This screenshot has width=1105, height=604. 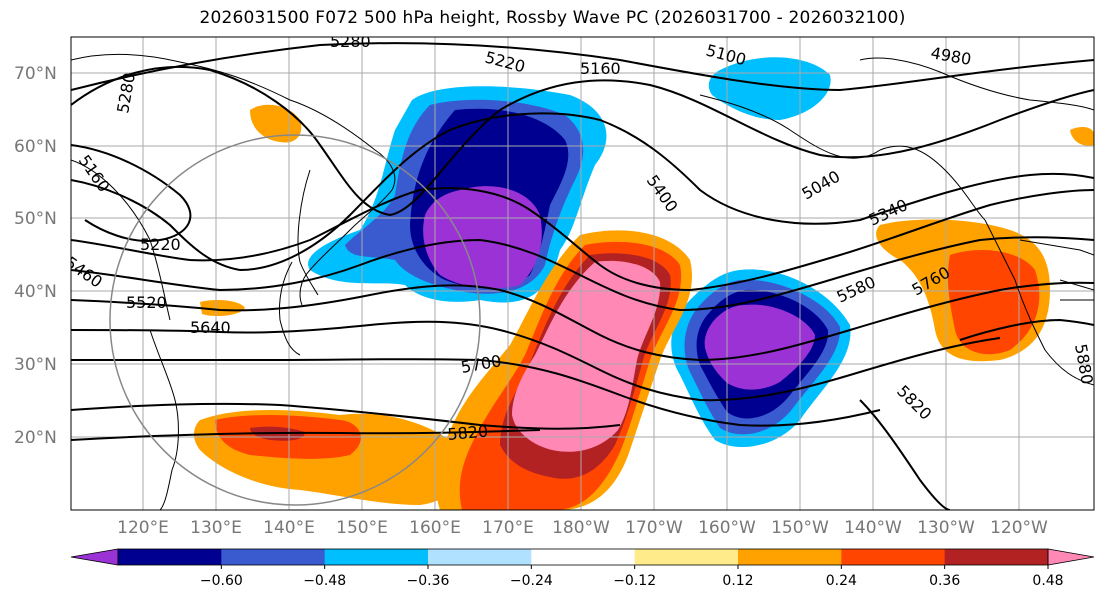 I want to click on contour-label: 5880, so click(x=1084, y=363).